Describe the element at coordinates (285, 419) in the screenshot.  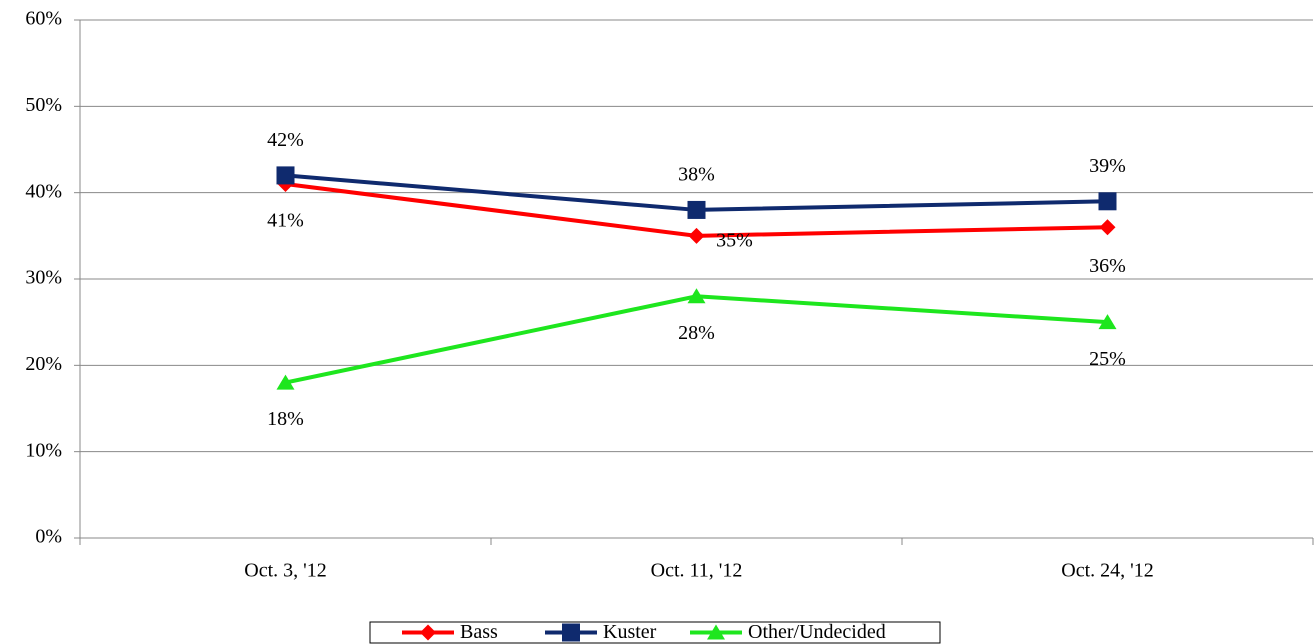
I see `data-label: 18%` at that location.